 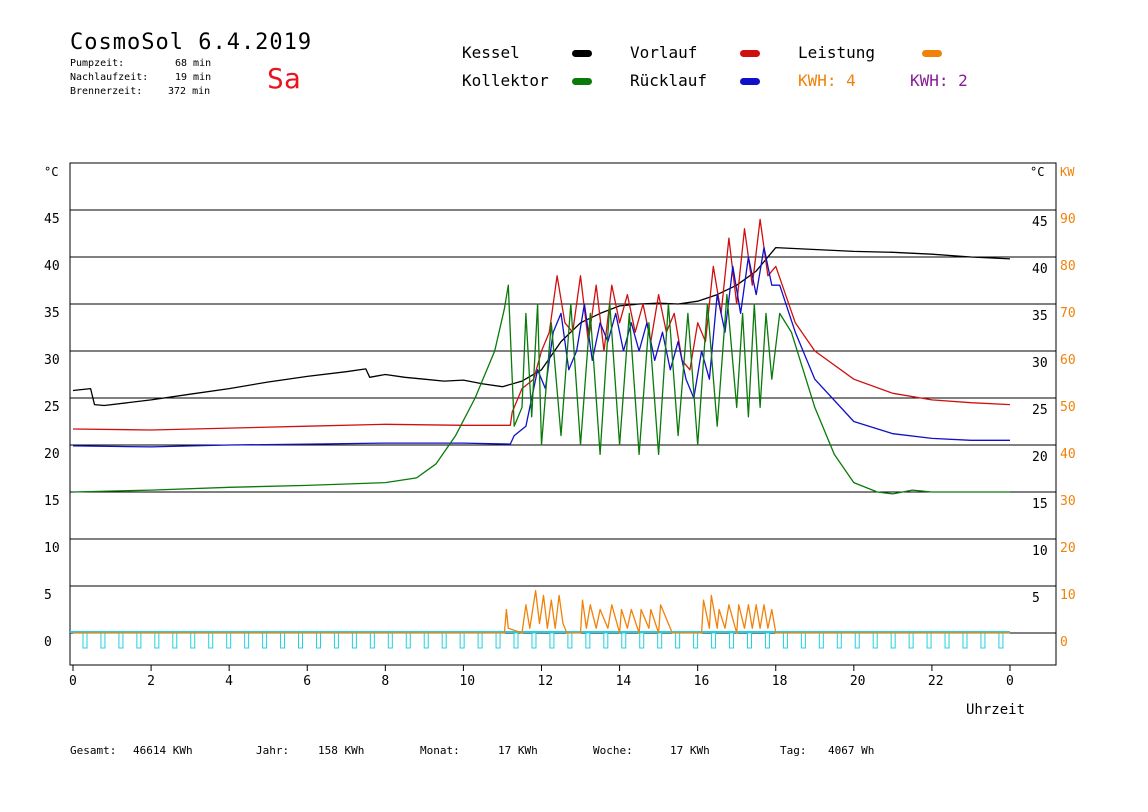 What do you see at coordinates (52, 501) in the screenshot?
I see `y-tick-left: 15` at bounding box center [52, 501].